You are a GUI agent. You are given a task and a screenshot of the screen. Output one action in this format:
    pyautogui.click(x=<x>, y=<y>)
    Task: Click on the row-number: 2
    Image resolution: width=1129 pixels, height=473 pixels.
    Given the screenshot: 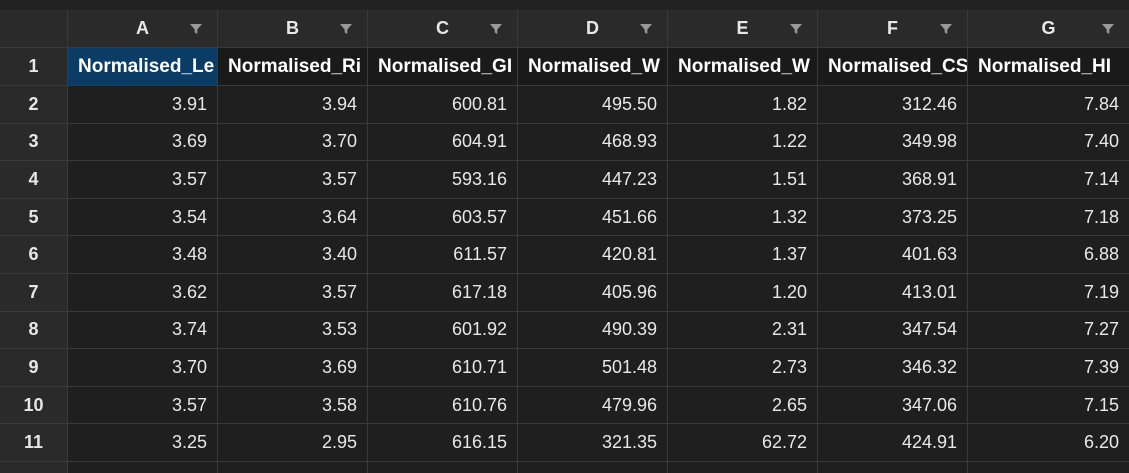 What is the action you would take?
    pyautogui.click(x=34, y=105)
    